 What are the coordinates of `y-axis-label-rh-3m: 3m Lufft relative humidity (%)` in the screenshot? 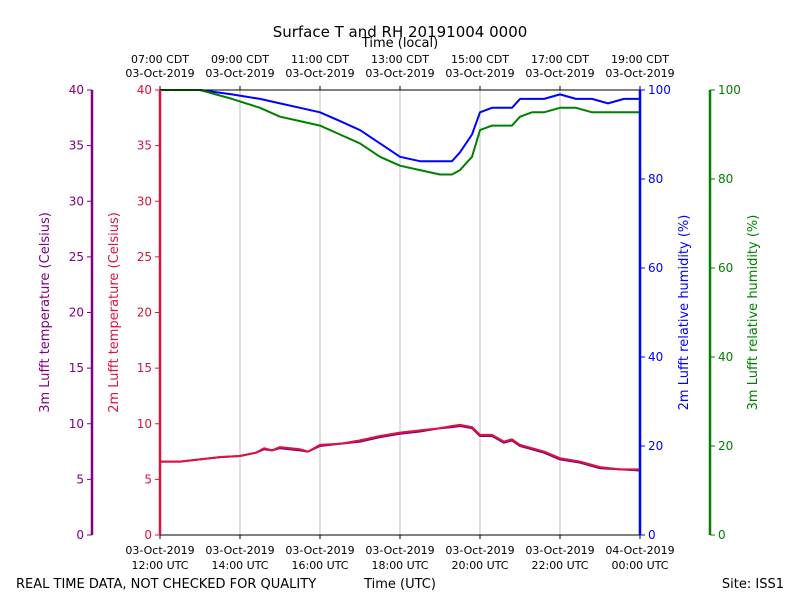 It's located at (753, 313).